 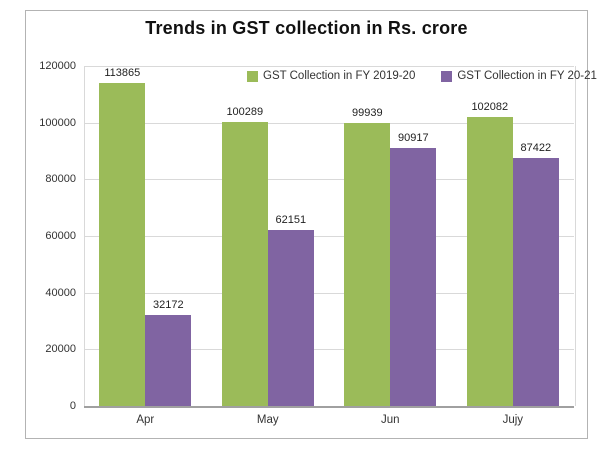 I want to click on bar-fy-20-21-apr, so click(x=168, y=360).